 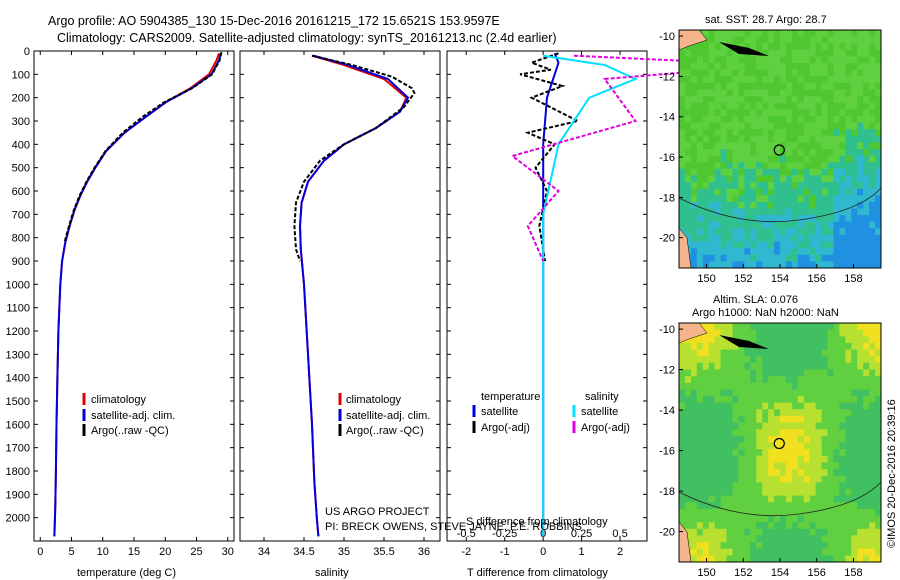 I want to click on y-tick-label: 1500, so click(x=18, y=402).